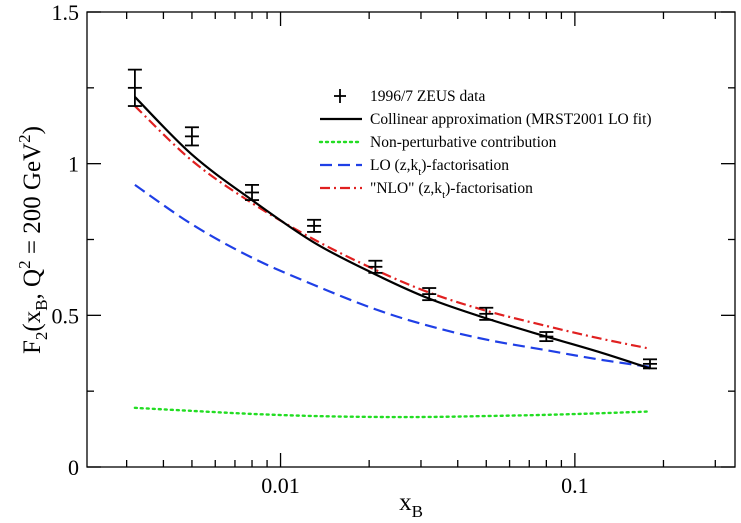  What do you see at coordinates (280, 485) in the screenshot?
I see `x-tick-label: 0.01` at bounding box center [280, 485].